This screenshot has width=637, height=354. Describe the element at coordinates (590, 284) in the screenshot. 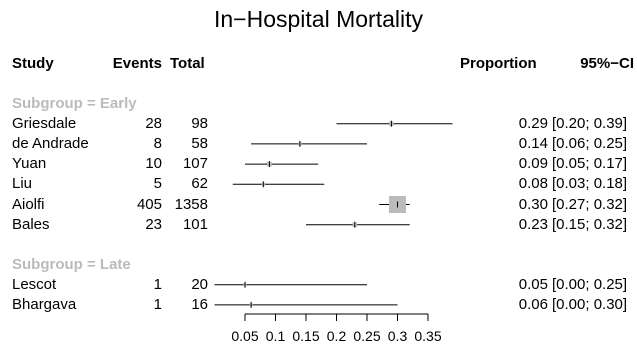

I see `study-ci: [0.00; 0.25]` at that location.